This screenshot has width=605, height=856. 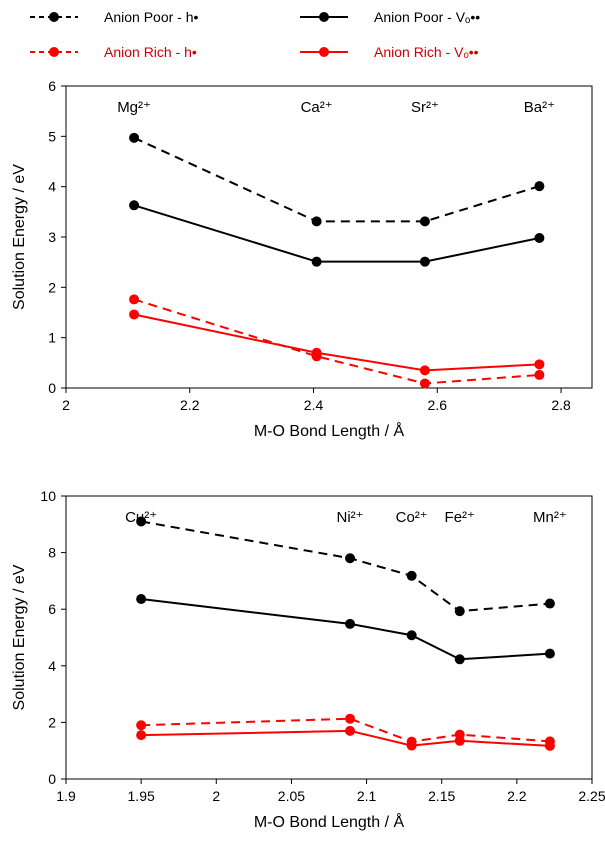 I want to click on ion-label: Fe²⁺, so click(x=460, y=517).